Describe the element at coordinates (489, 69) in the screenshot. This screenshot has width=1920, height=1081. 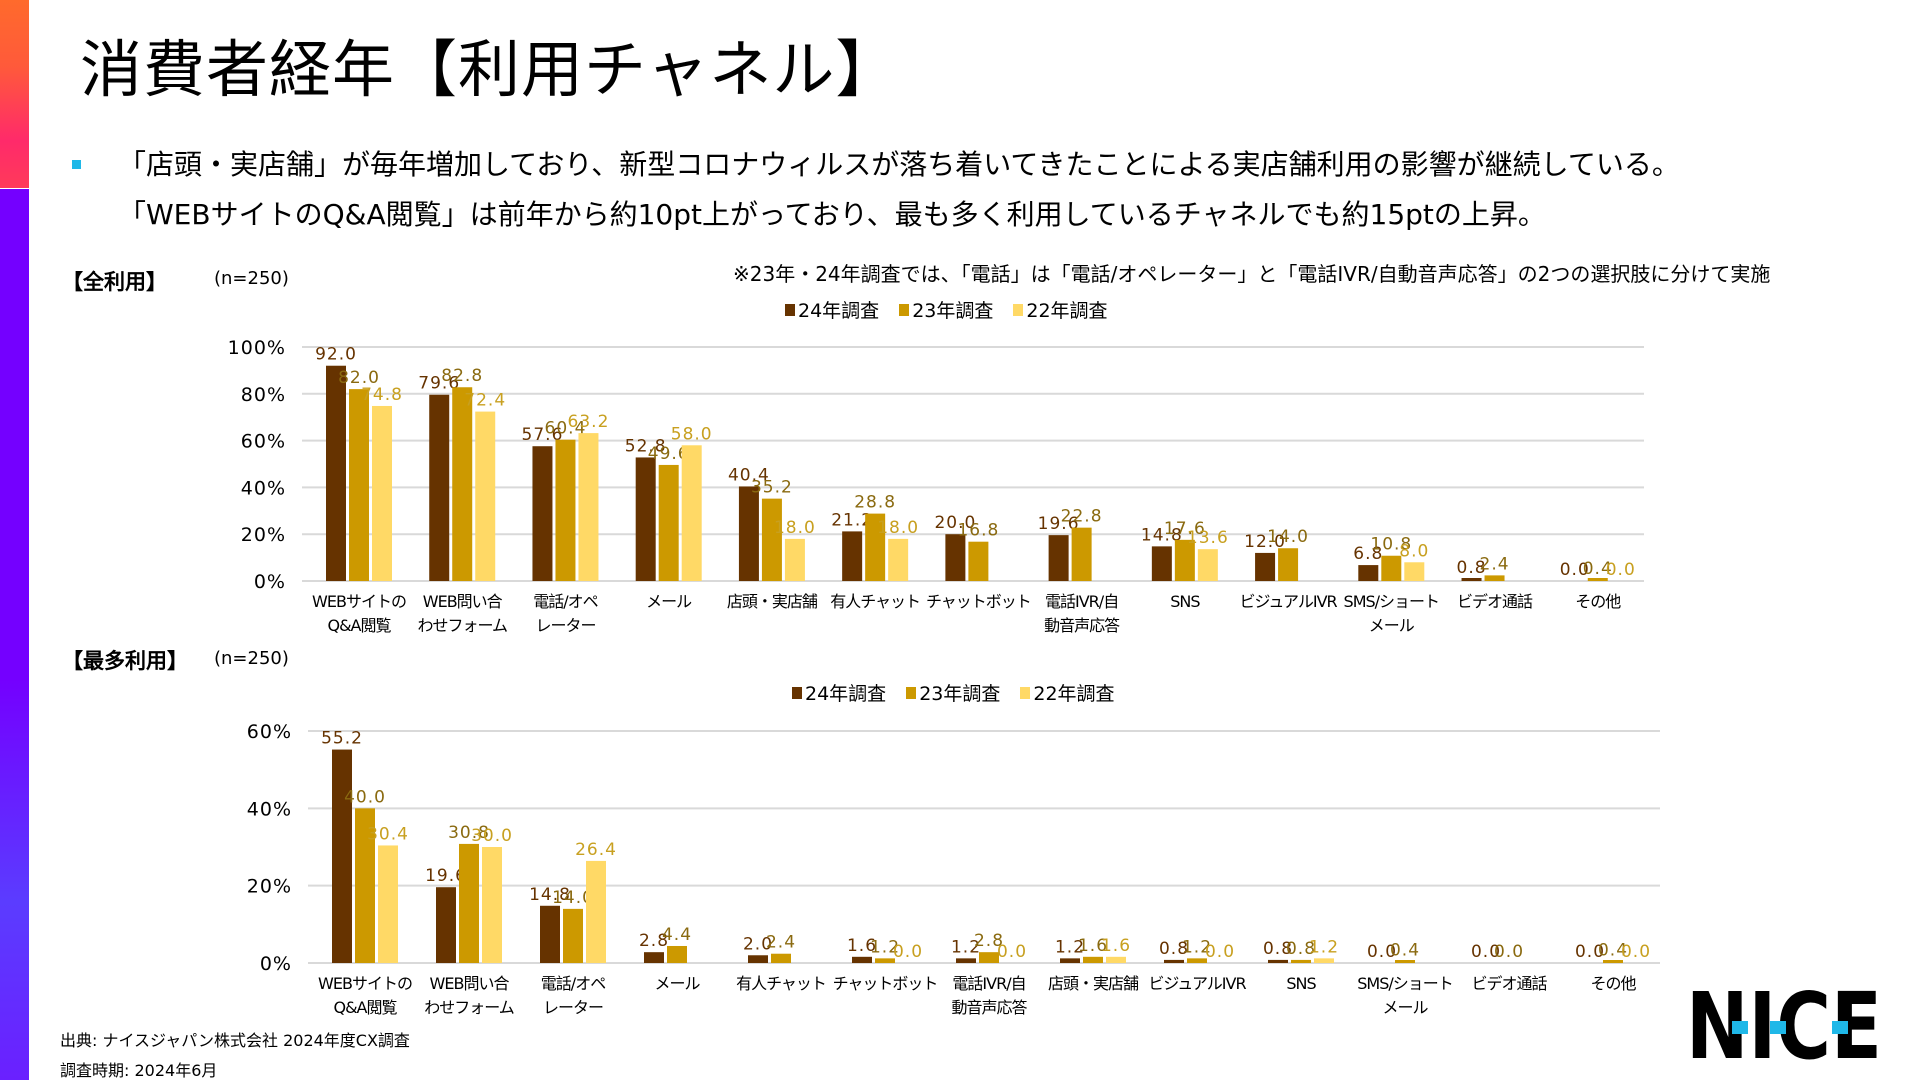
I see `page-title: 消費者経年【利用チャネル】` at that location.